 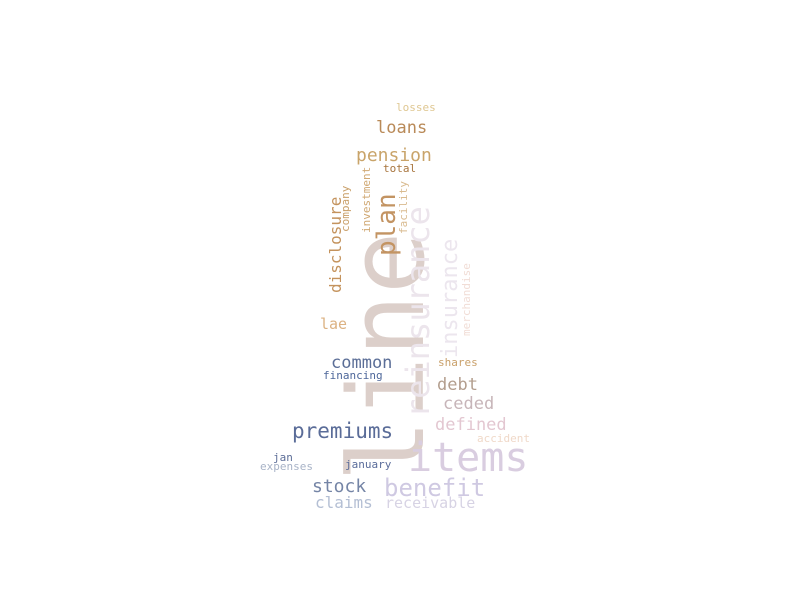 I want to click on word-claims: claims, so click(x=344, y=502).